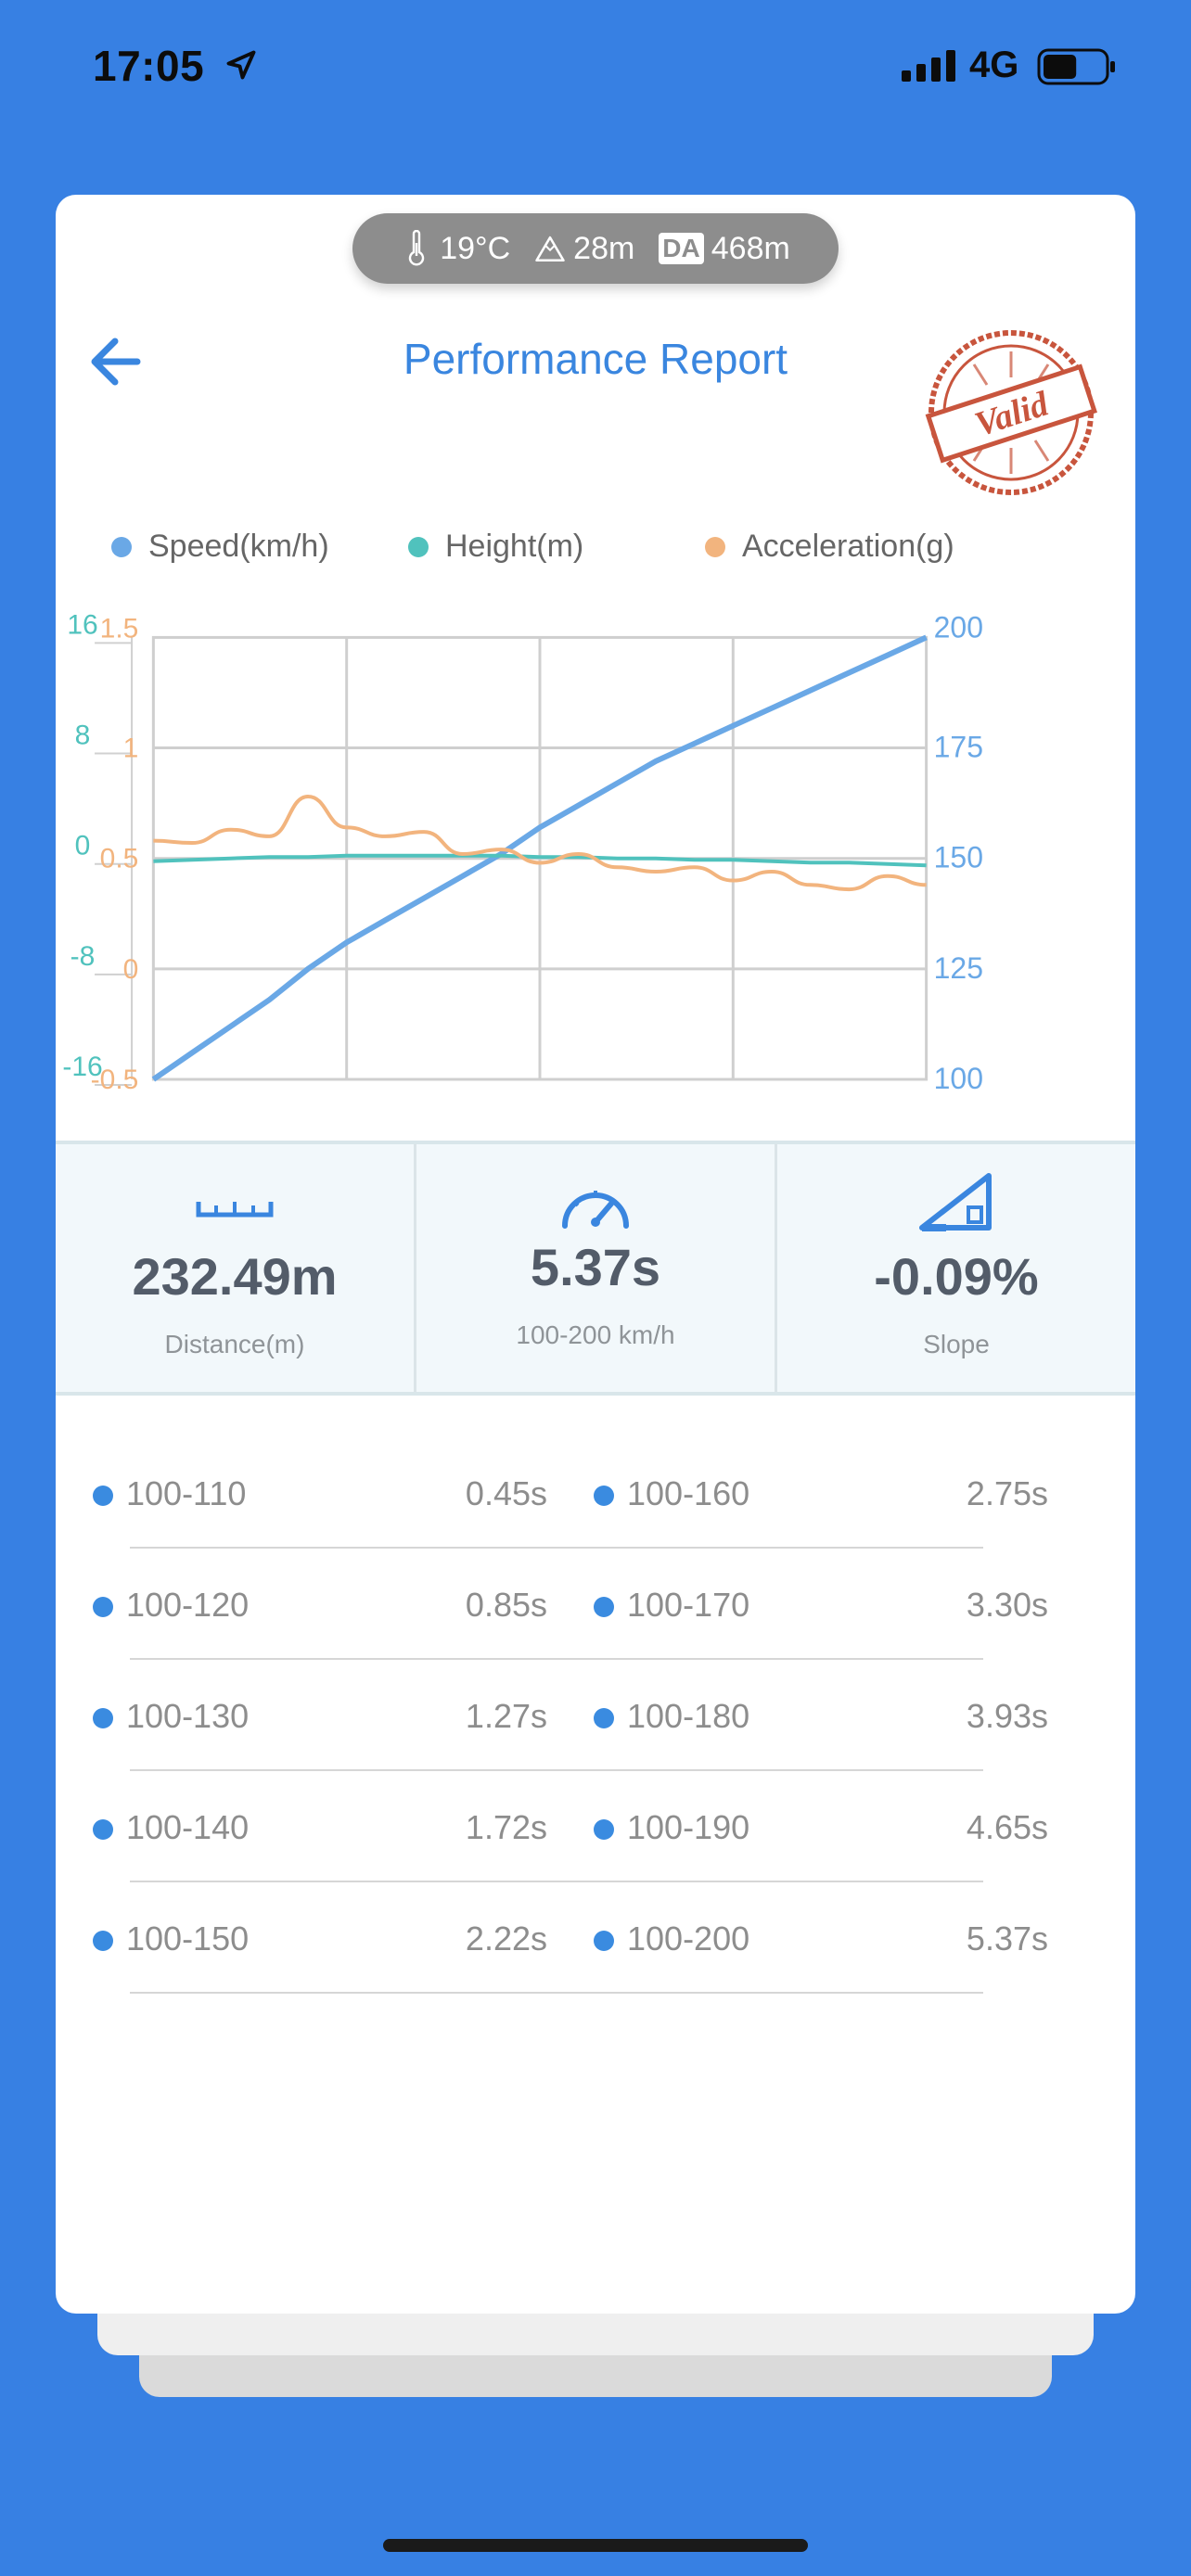 The height and width of the screenshot is (2576, 1191). Describe the element at coordinates (506, 1939) in the screenshot. I see `split-time: 2.22s` at that location.